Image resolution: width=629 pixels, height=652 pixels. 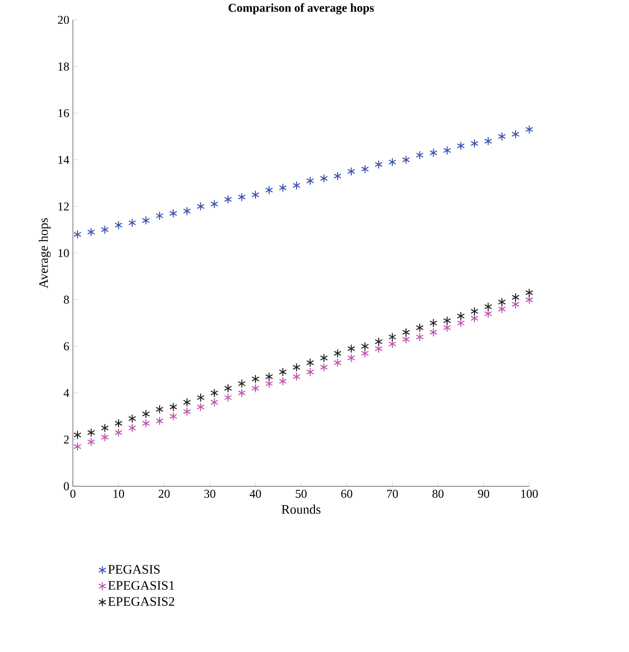 What do you see at coordinates (301, 494) in the screenshot?
I see `x-tick-label: 50` at bounding box center [301, 494].